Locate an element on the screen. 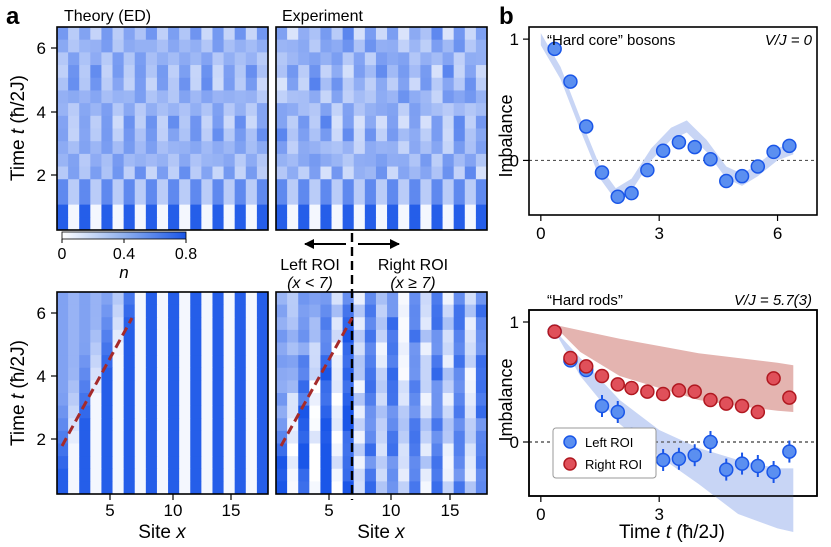 Image resolution: width=831 pixels, height=547 pixels. y-axis-label-top: Time t (ħ/2J) is located at coordinates (18, 128).